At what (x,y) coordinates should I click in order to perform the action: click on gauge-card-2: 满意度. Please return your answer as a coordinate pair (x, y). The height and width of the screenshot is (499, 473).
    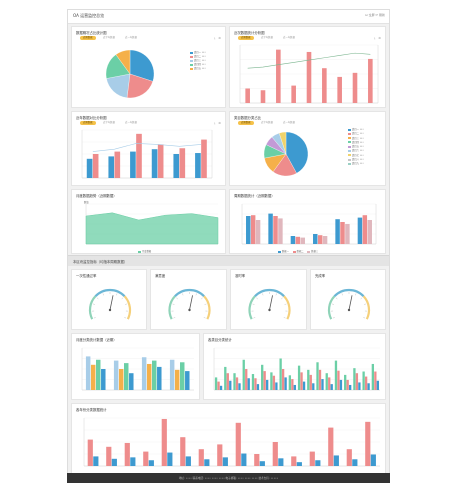
    Looking at the image, I should click on (188, 299).